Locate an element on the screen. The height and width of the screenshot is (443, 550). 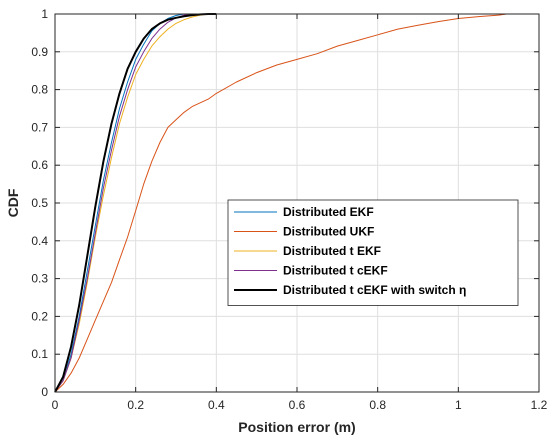
y-tick-label: 0.7 is located at coordinates (39, 127).